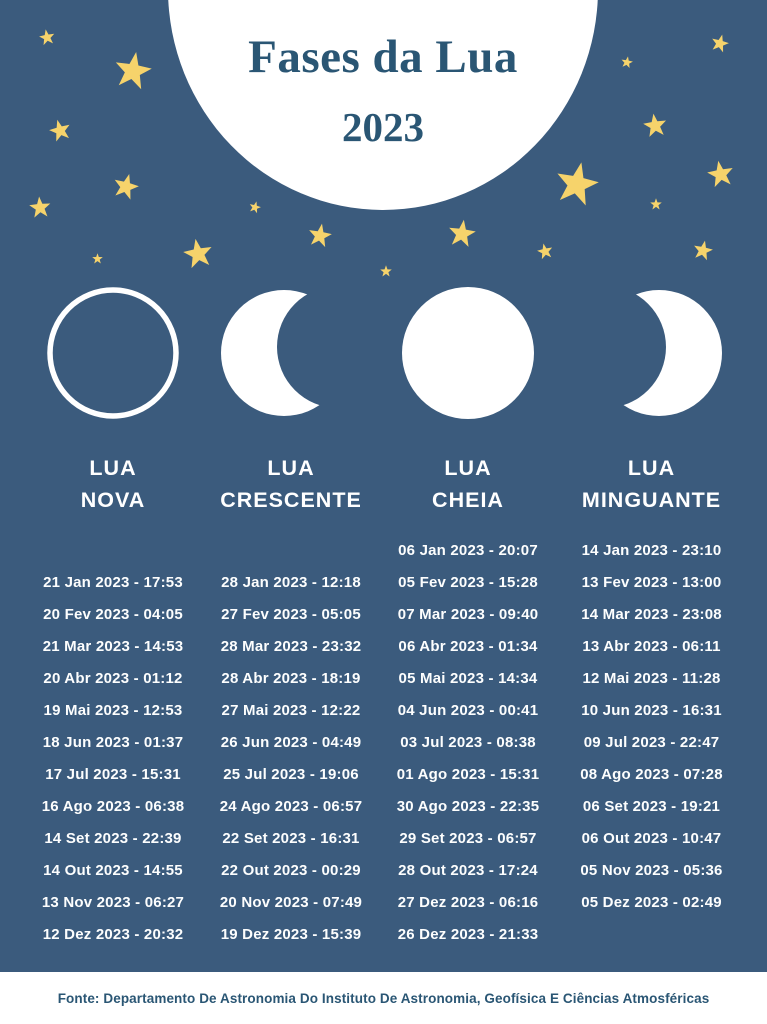  I want to click on moon-cell-minguante, so click(651, 353).